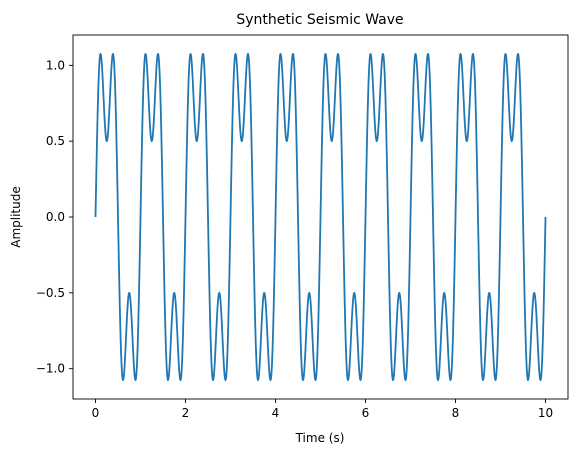 The height and width of the screenshot is (455, 578). Describe the element at coordinates (319, 20) in the screenshot. I see `chart-title: Synthetic Seismic Wave` at that location.